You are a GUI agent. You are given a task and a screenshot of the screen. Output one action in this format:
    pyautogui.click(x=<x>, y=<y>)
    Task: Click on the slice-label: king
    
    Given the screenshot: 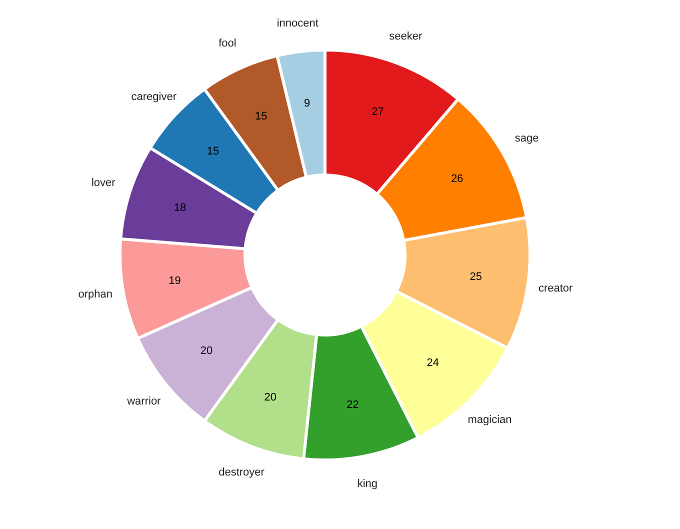 What is the action you would take?
    pyautogui.click(x=367, y=484)
    